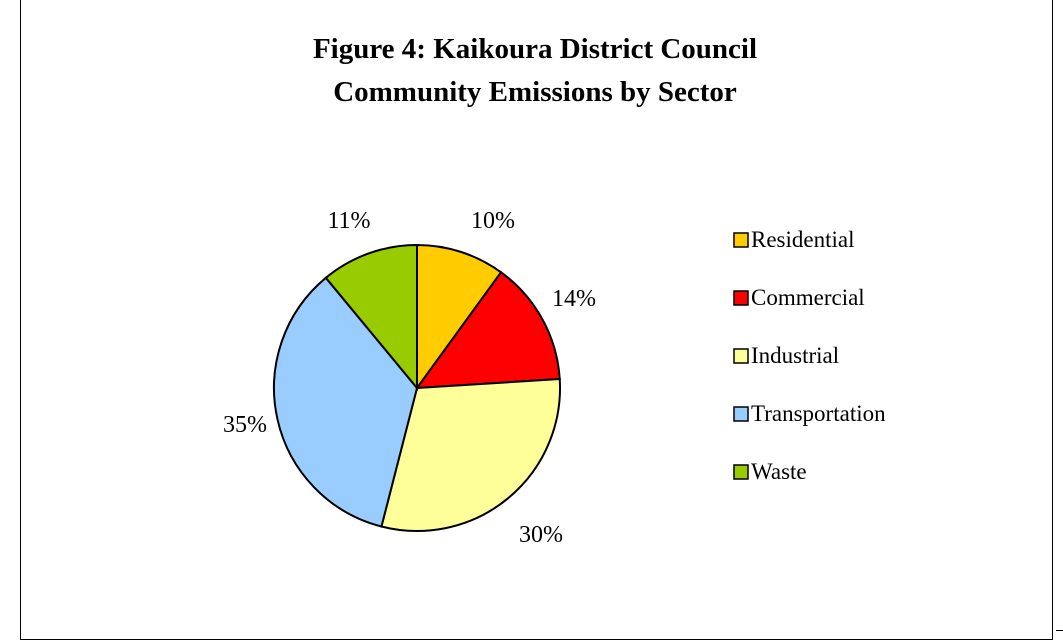 This screenshot has width=1063, height=644. I want to click on pie-slice-commercial, so click(487, 330).